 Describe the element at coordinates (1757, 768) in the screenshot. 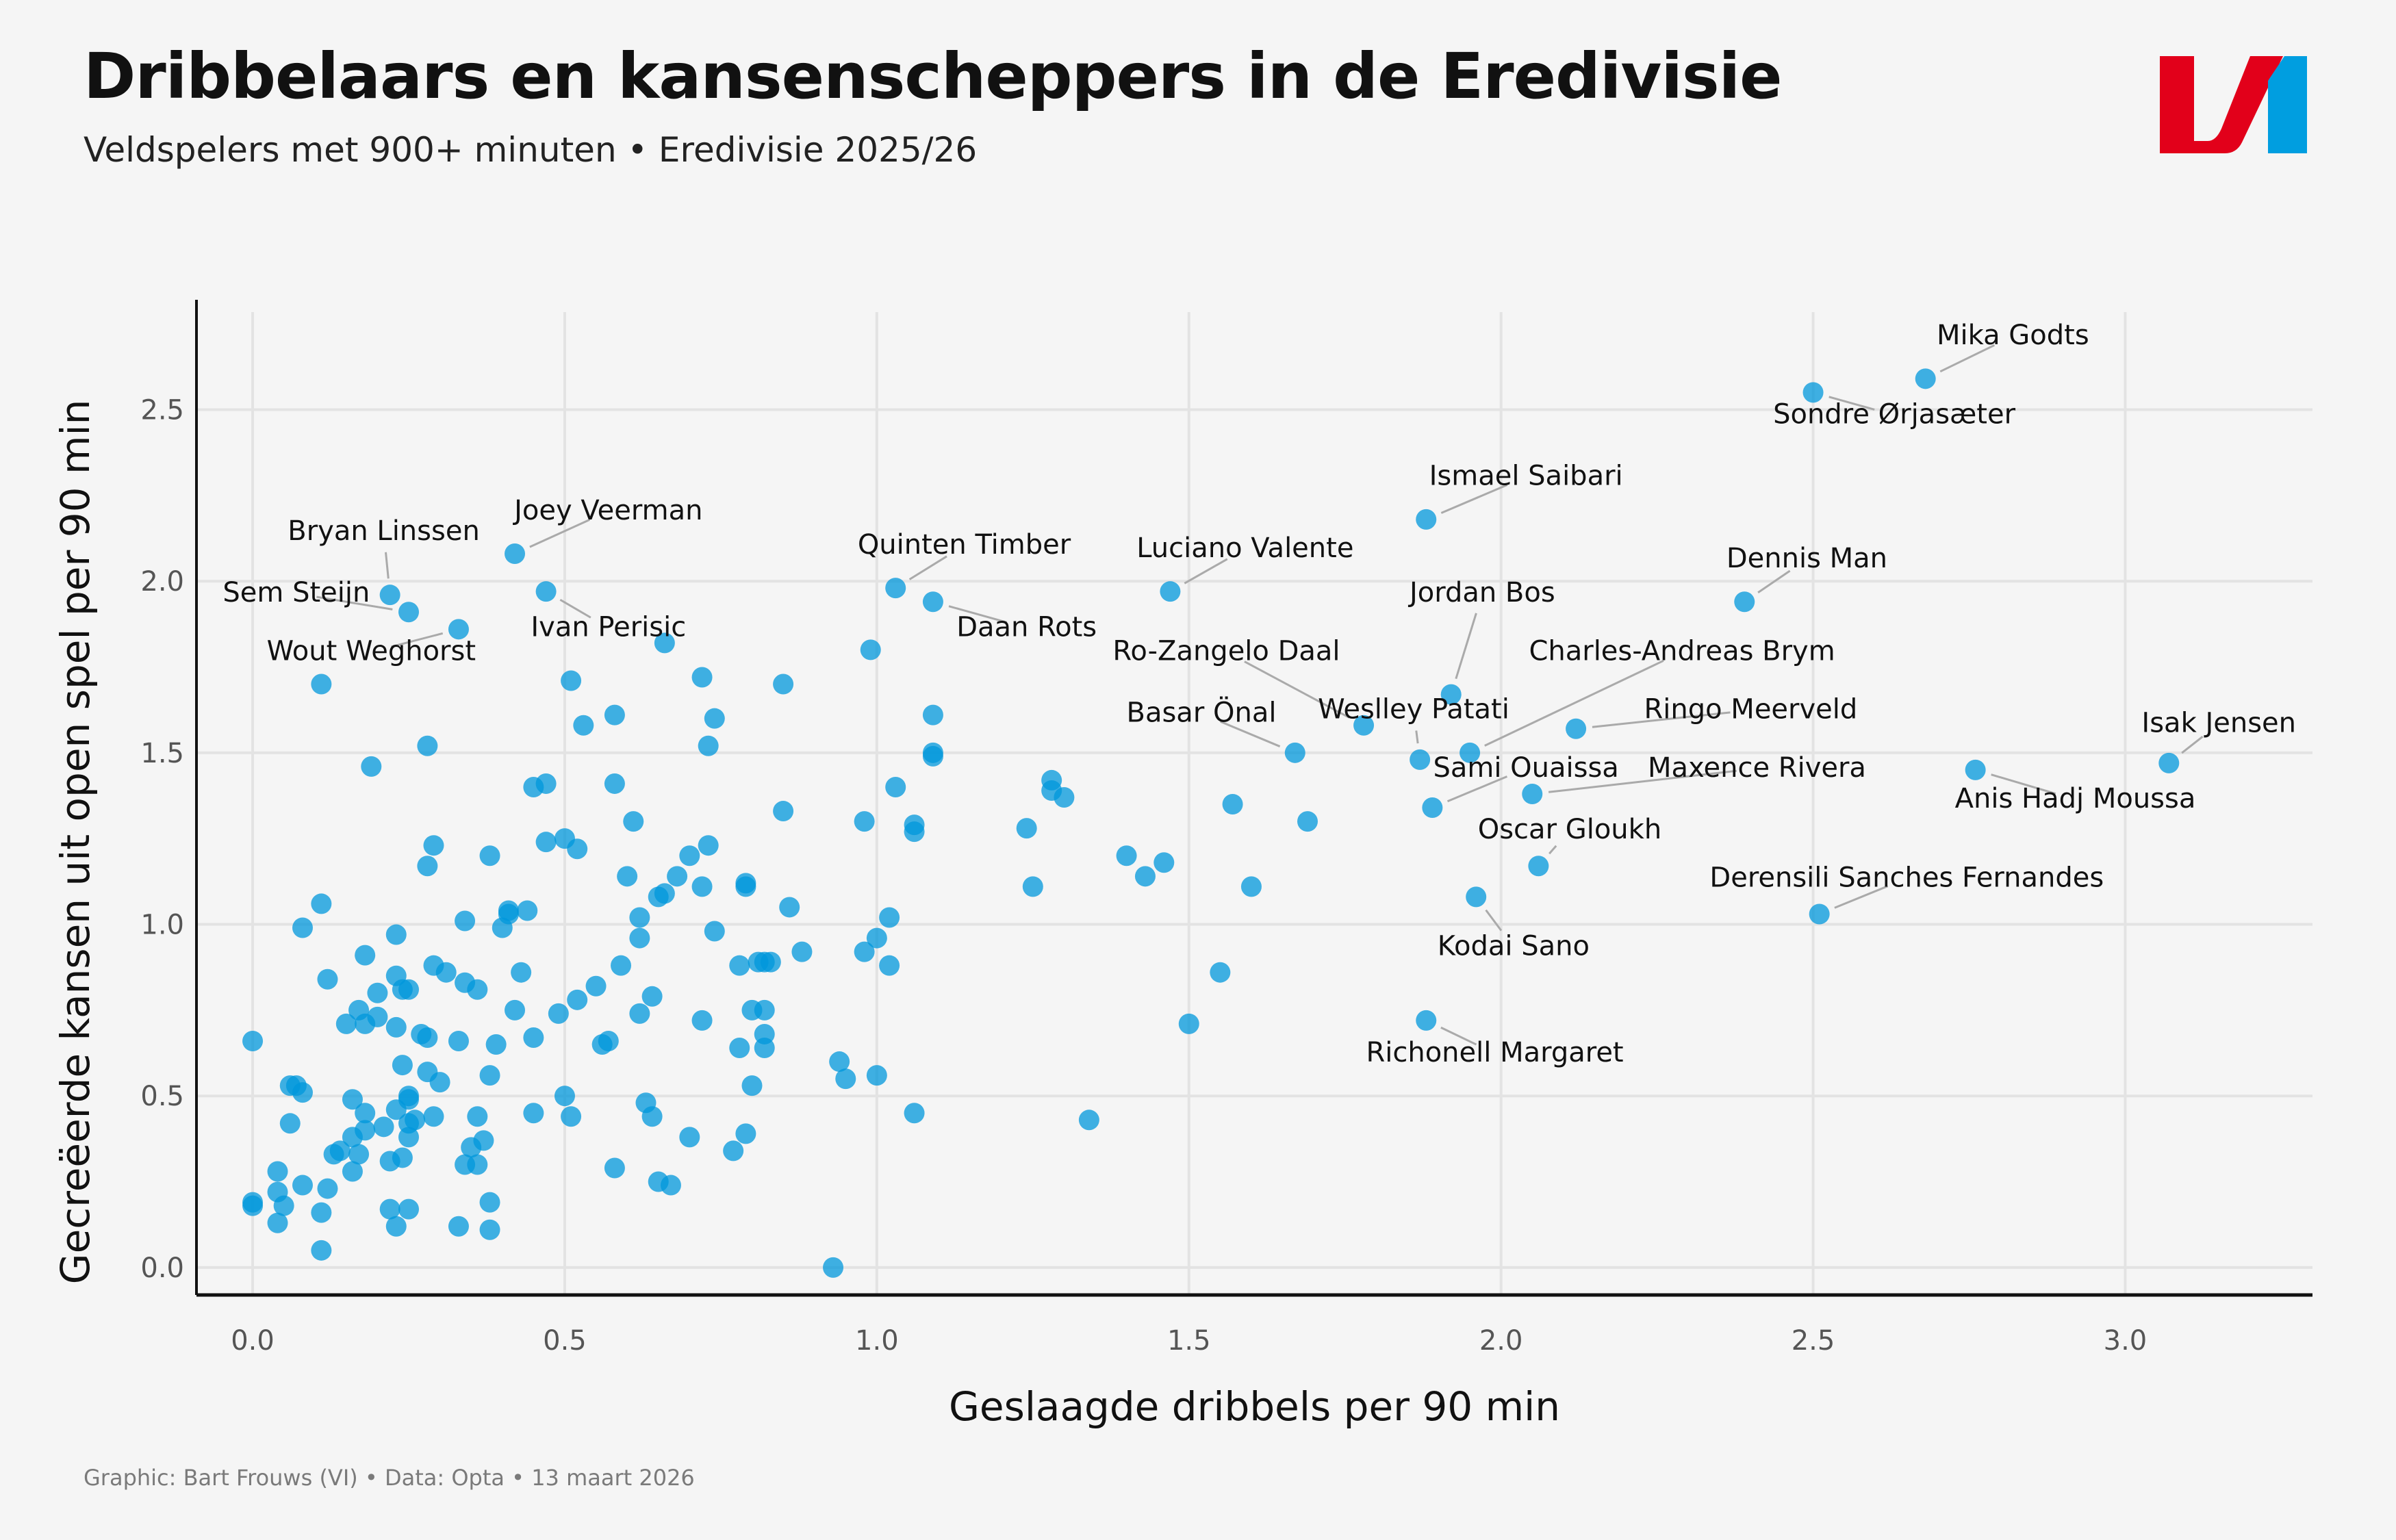

I see `point-label: Maxence Rivera` at that location.